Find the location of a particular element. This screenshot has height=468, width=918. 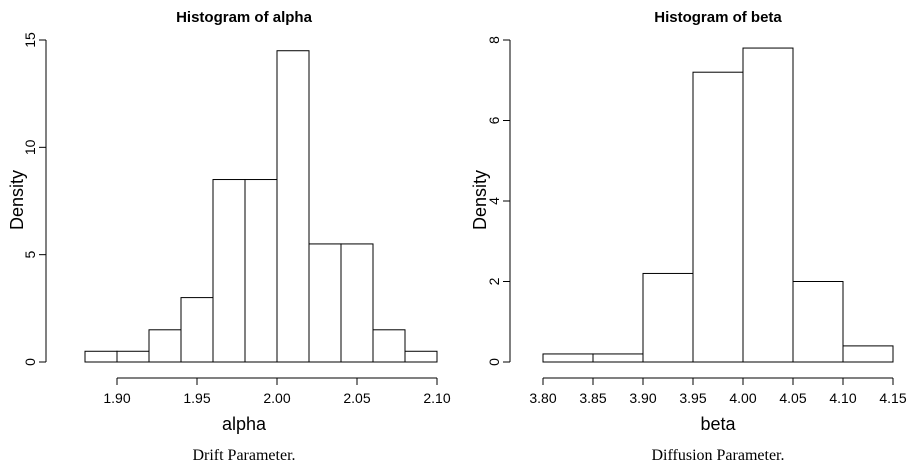

alpha-chart-title: Histogram of alpha is located at coordinates (244, 17).